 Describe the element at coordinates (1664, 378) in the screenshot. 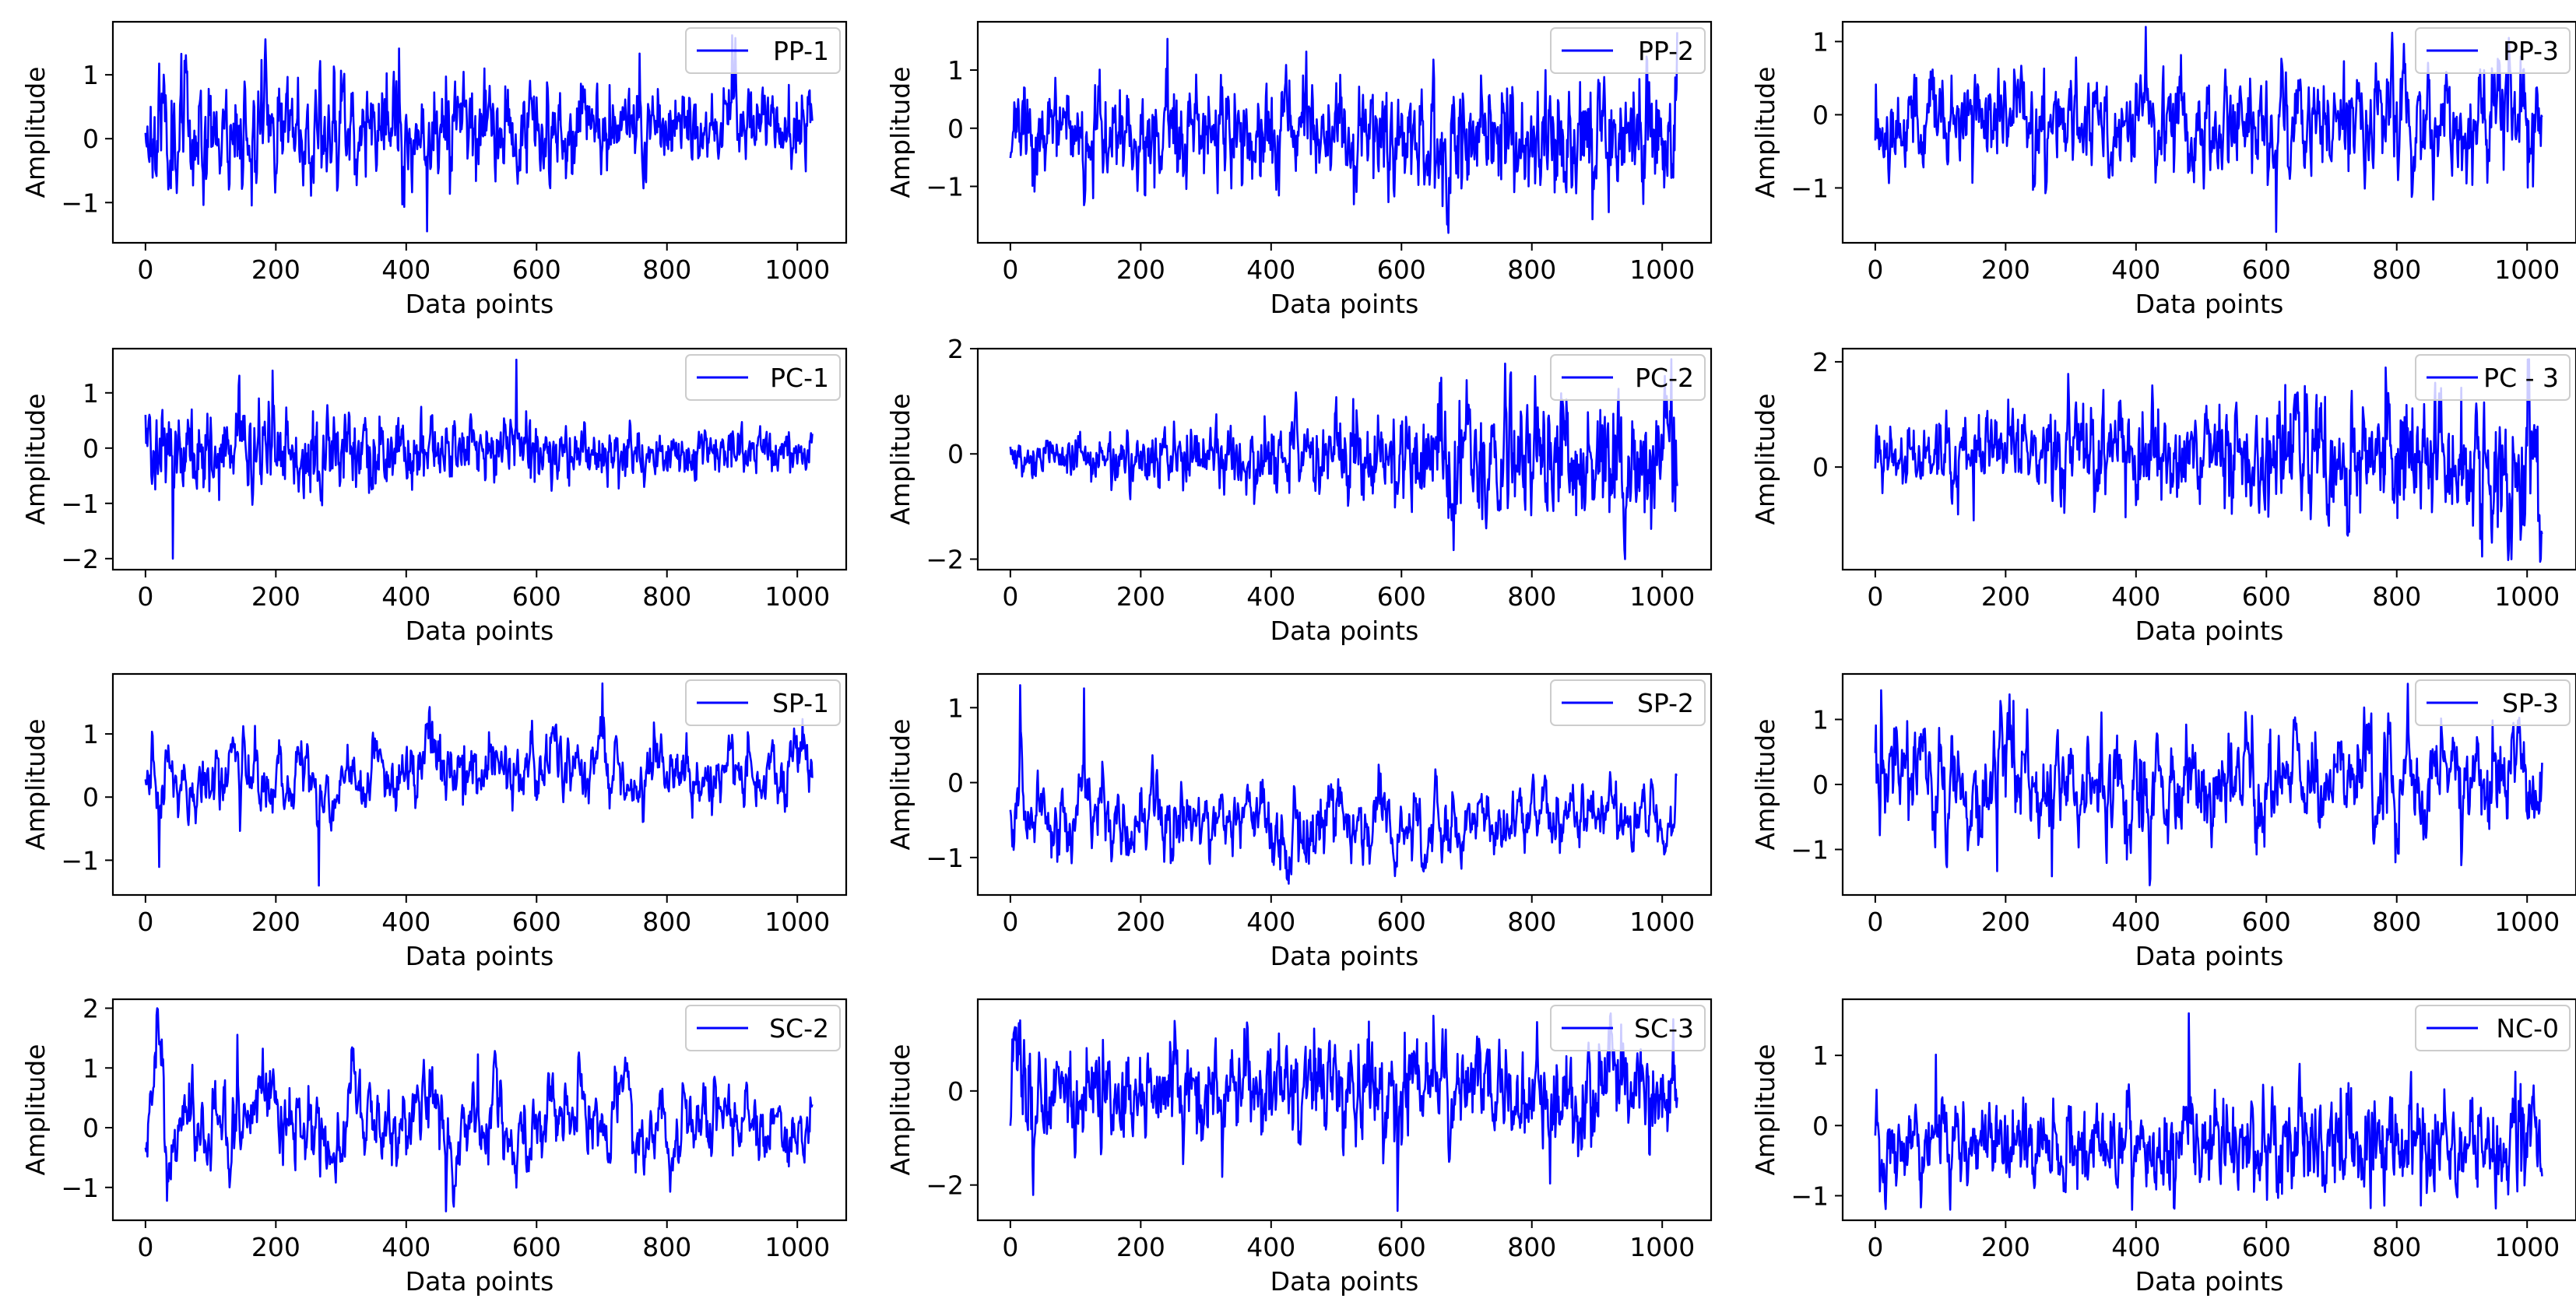

I see `legend-label: PC-2` at that location.